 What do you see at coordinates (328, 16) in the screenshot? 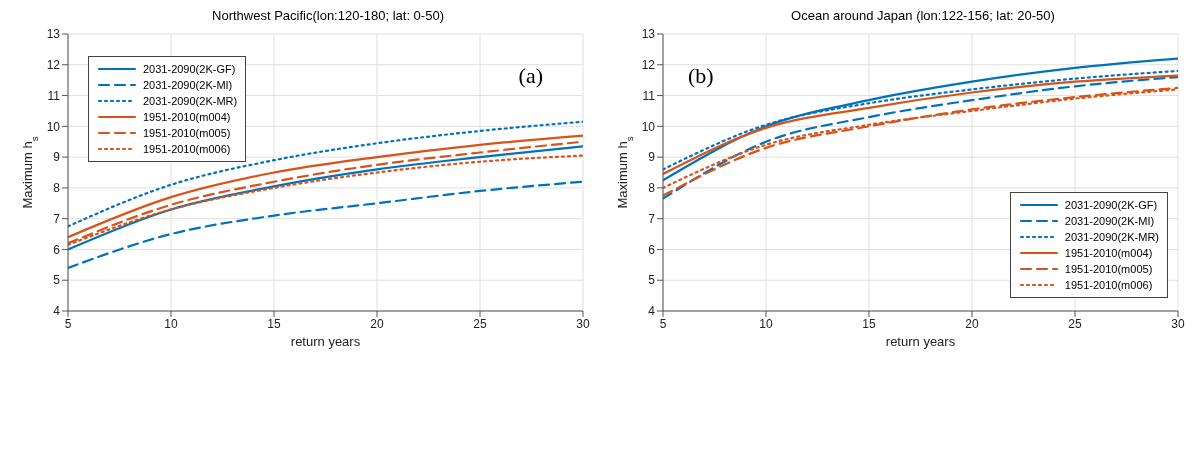
I see `chart-title: Northwest Pacific(lon:120-180; lat: 0-50)` at bounding box center [328, 16].